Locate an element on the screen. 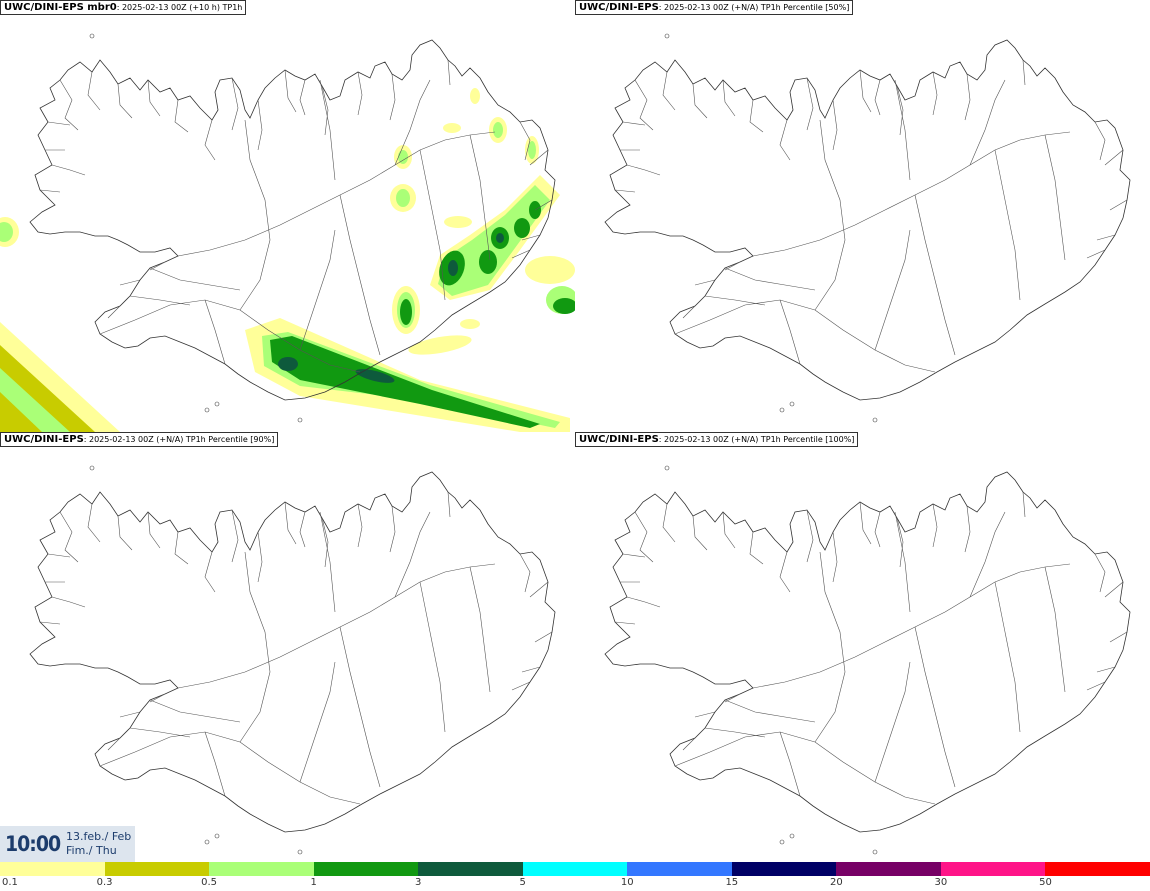  scale-label: 50 is located at coordinates (1045, 882).